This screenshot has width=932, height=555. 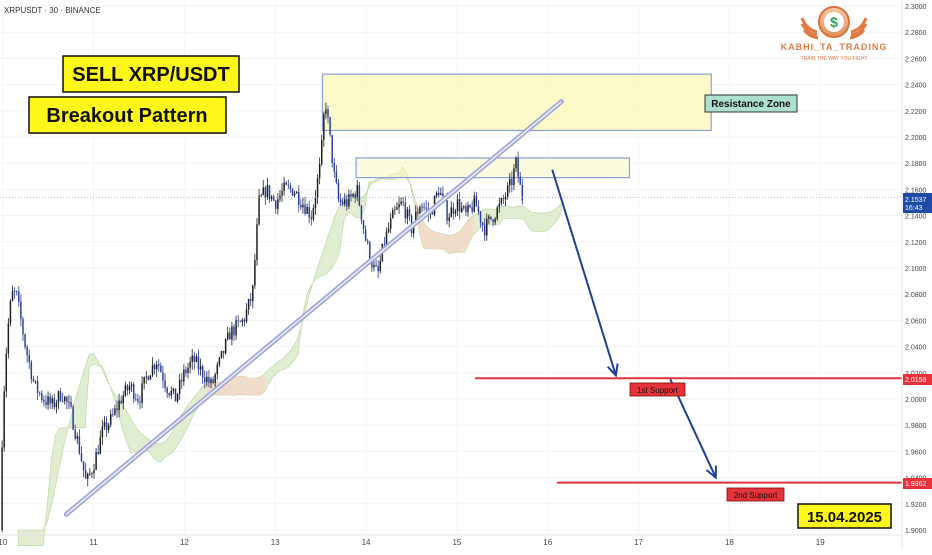 What do you see at coordinates (916, 484) in the screenshot?
I see `support2-price-text: 1.9362` at bounding box center [916, 484].